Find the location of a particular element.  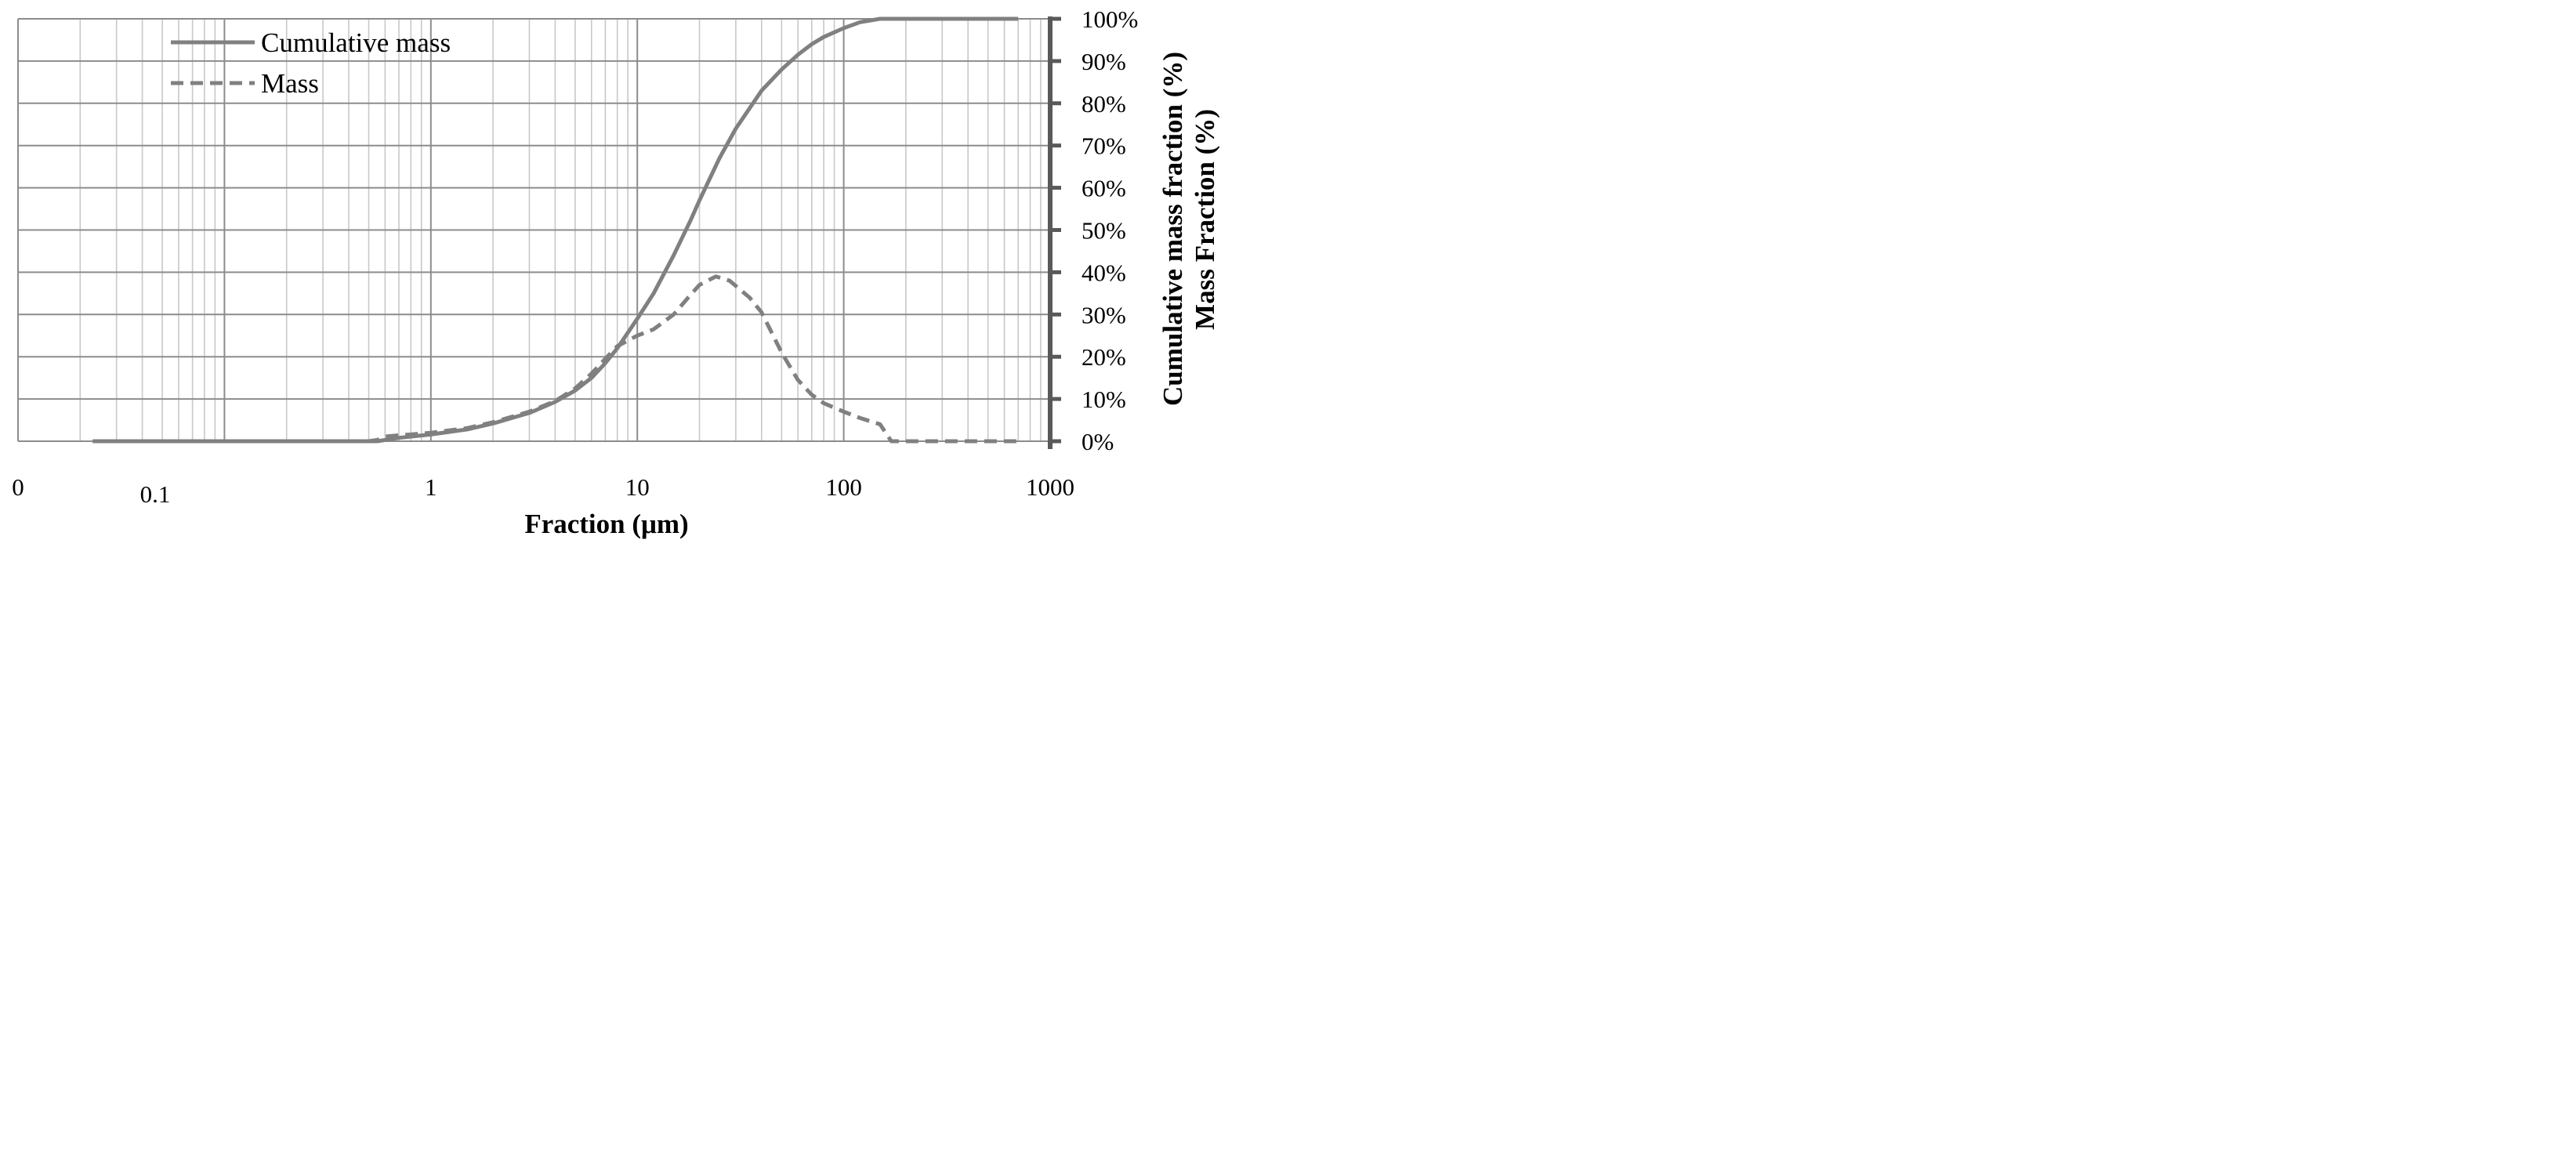

grid-layer is located at coordinates (534, 230).